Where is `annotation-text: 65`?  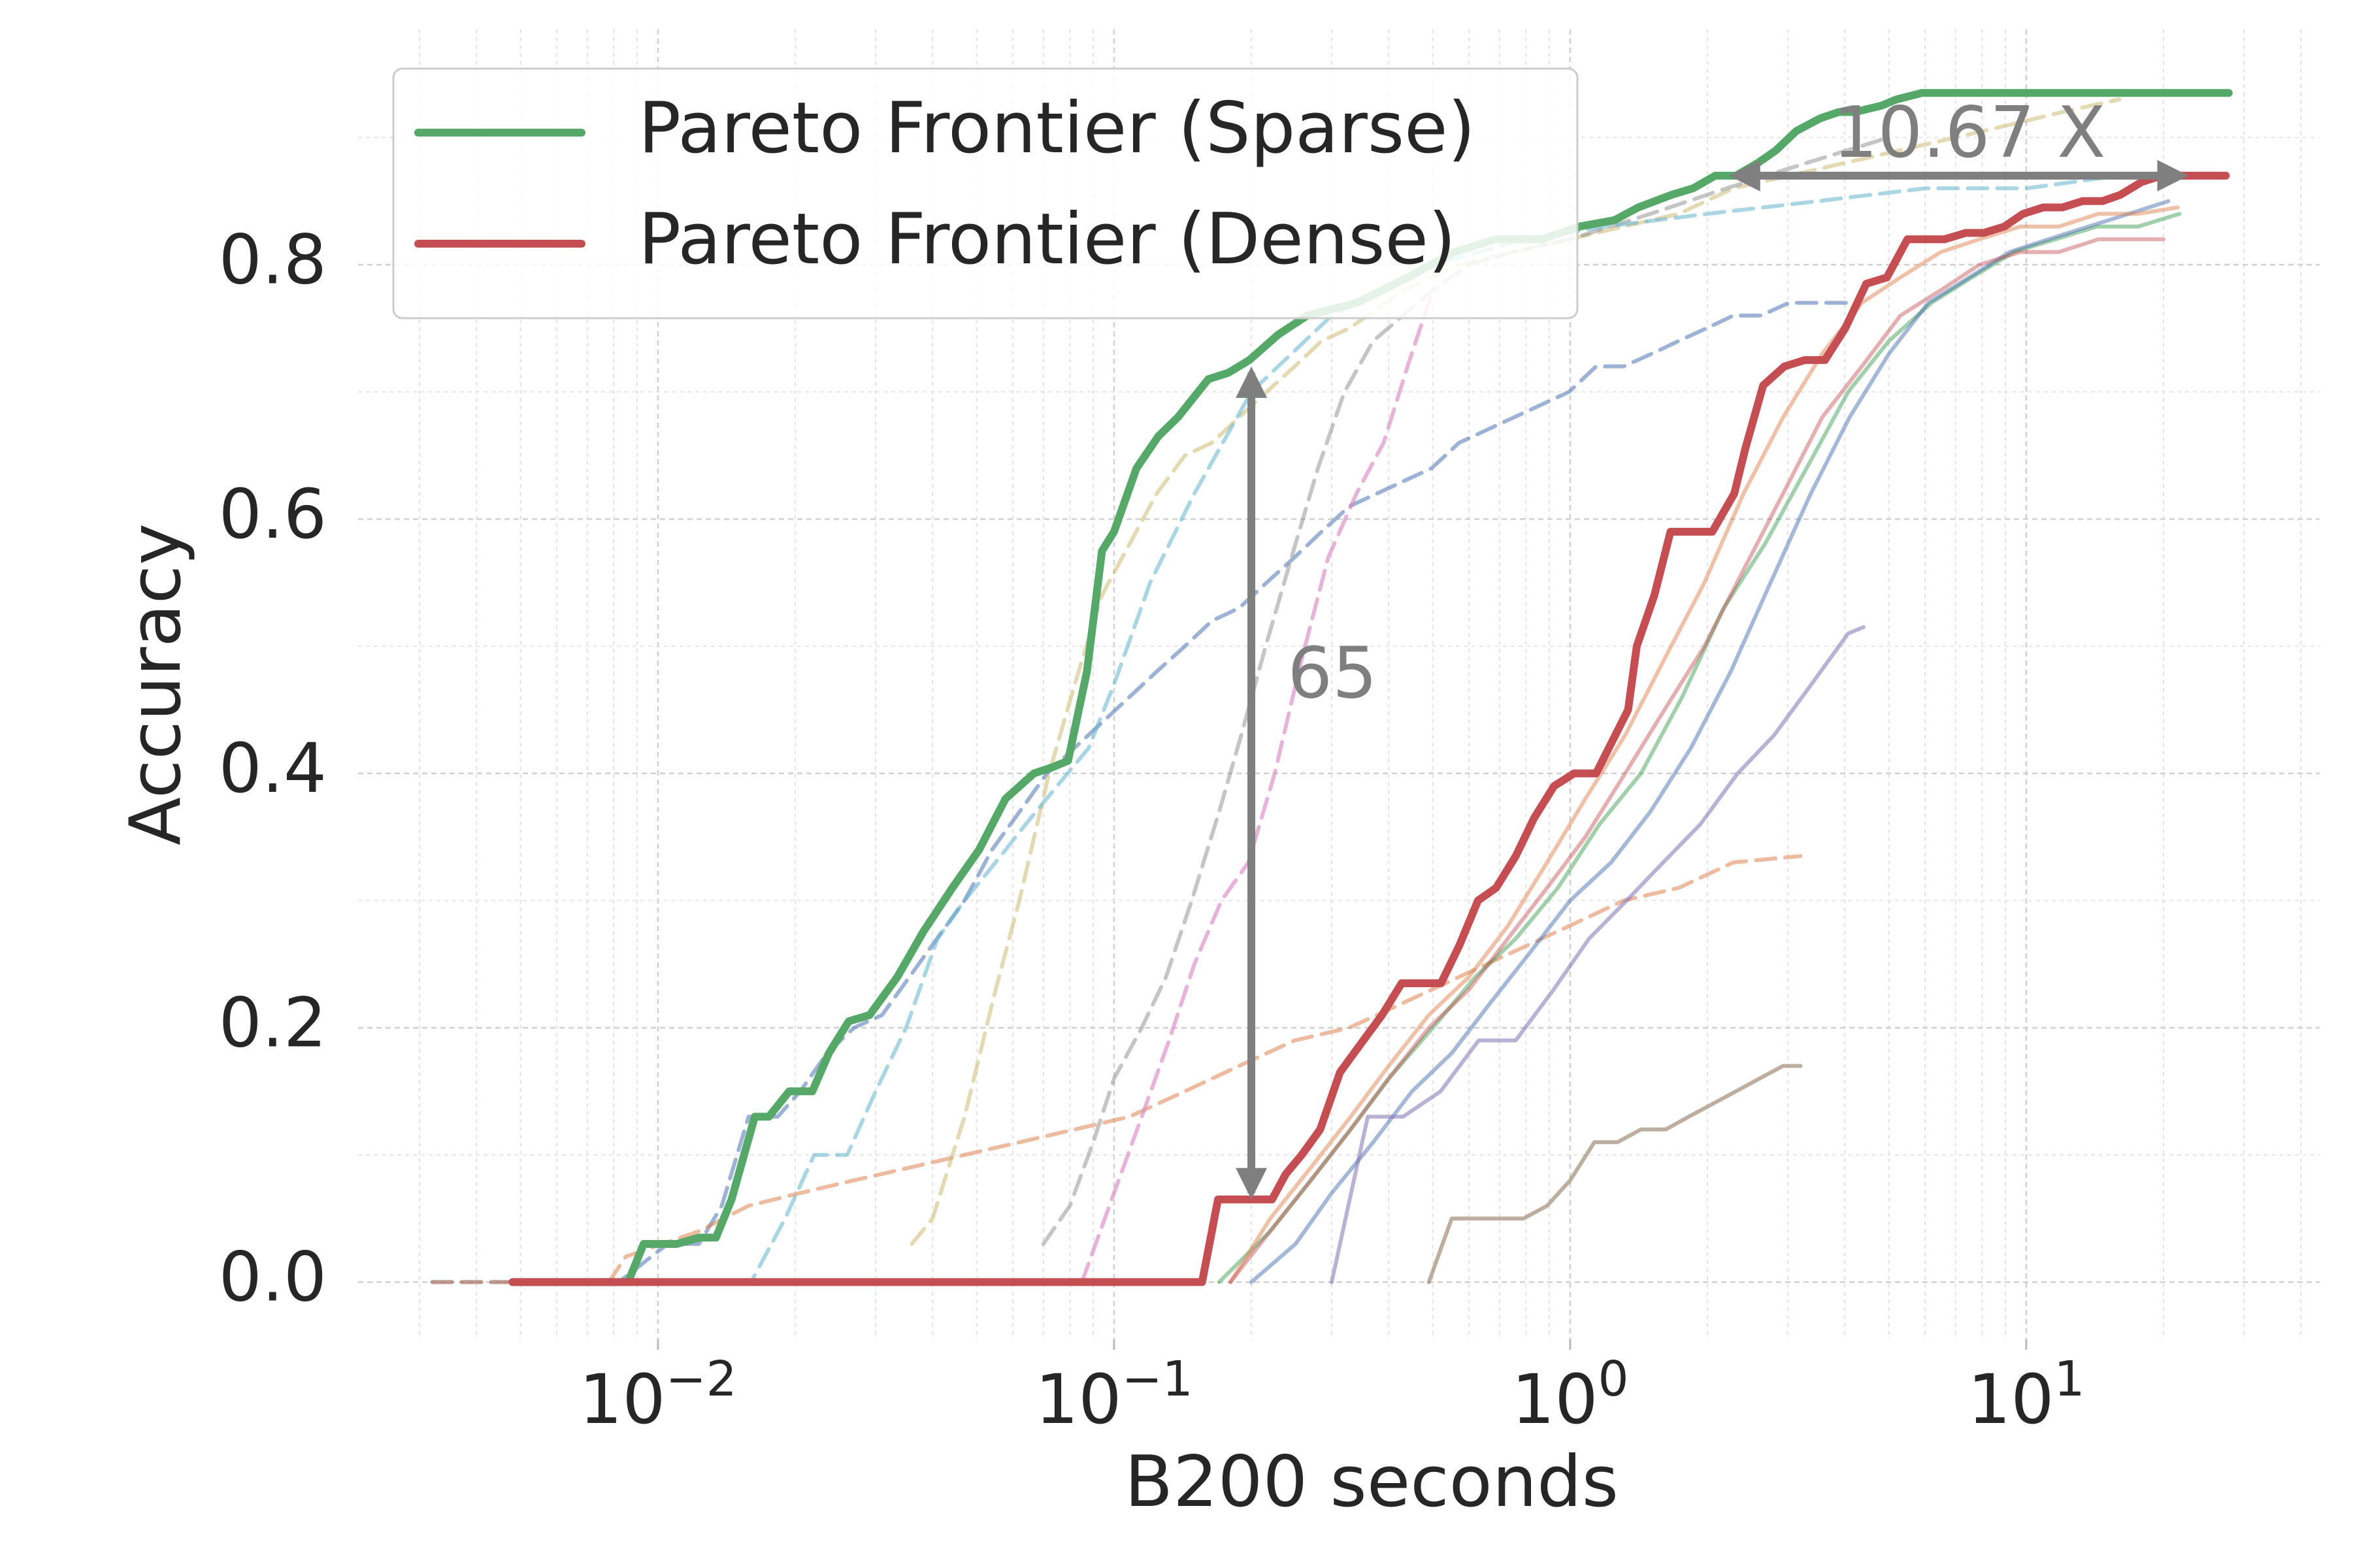
annotation-text: 65 is located at coordinates (1332, 674).